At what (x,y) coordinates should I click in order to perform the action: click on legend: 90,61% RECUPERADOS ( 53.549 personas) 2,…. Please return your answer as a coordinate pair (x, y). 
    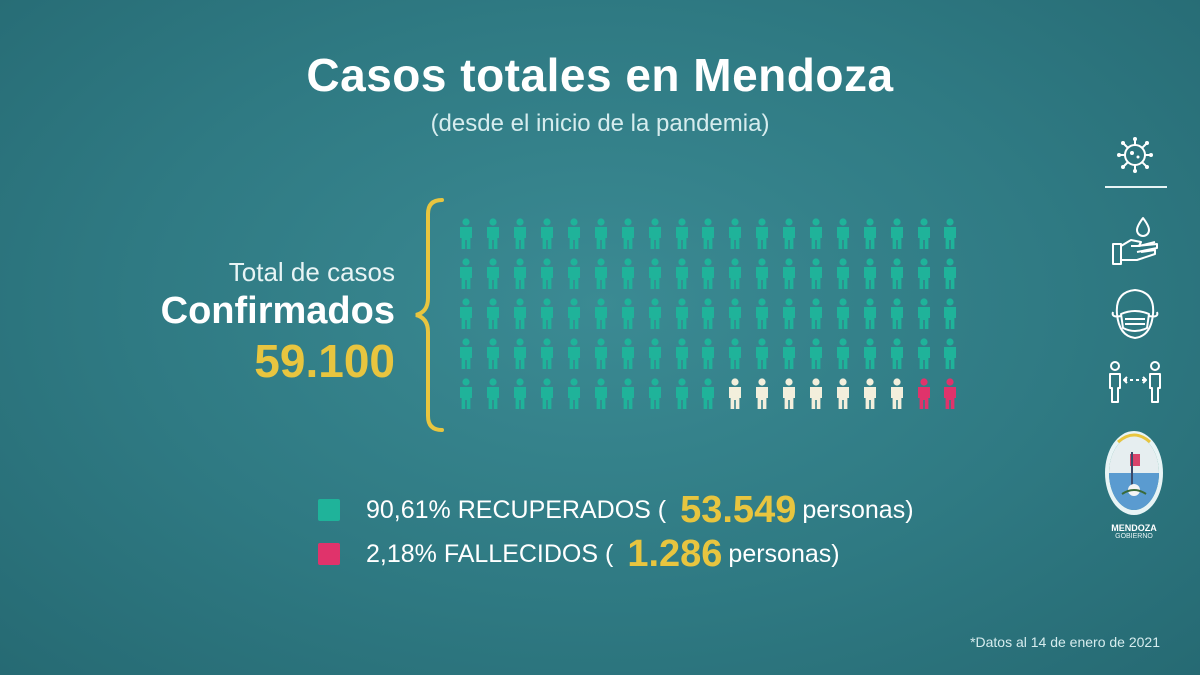
    Looking at the image, I should click on (616, 532).